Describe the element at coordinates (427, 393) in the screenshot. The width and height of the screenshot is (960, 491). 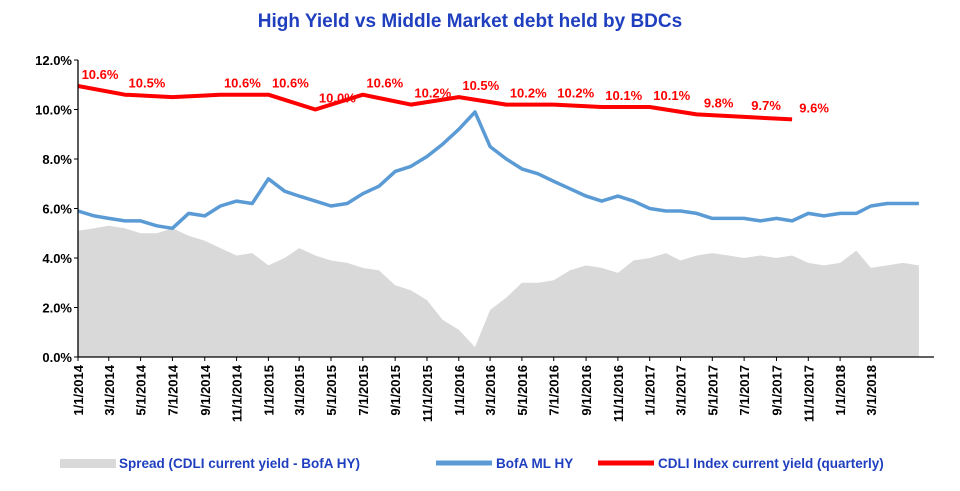
I see `x-tick-label: 11/1/2015` at that location.